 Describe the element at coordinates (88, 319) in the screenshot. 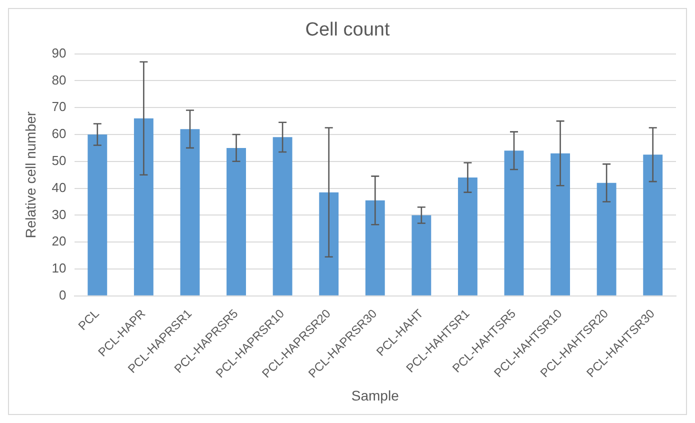

I see `x-tick-label: PCL` at that location.